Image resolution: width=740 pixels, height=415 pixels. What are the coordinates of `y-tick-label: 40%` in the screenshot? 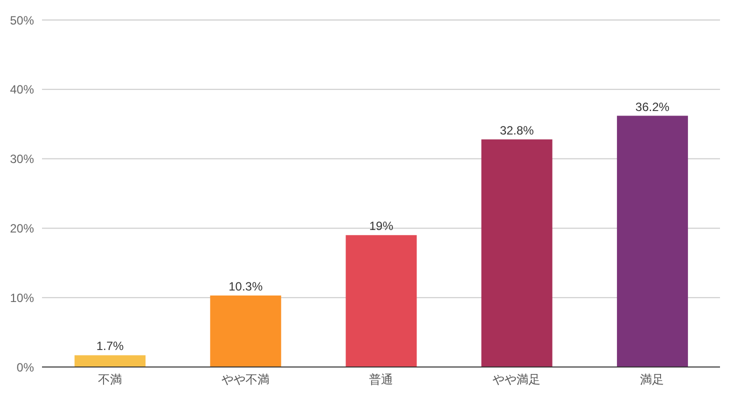 It's located at (22, 89).